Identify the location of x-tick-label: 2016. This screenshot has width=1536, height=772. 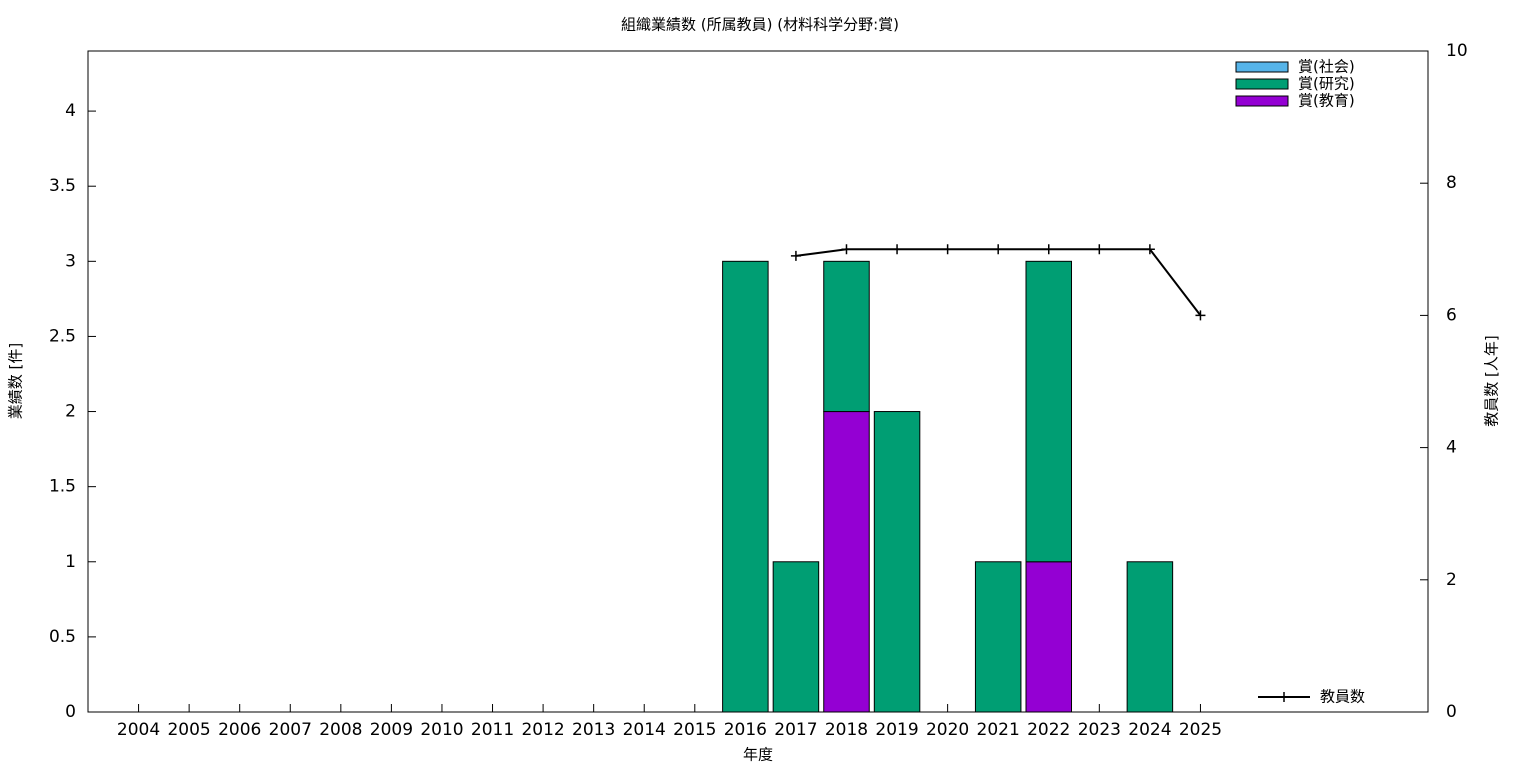
(745, 730).